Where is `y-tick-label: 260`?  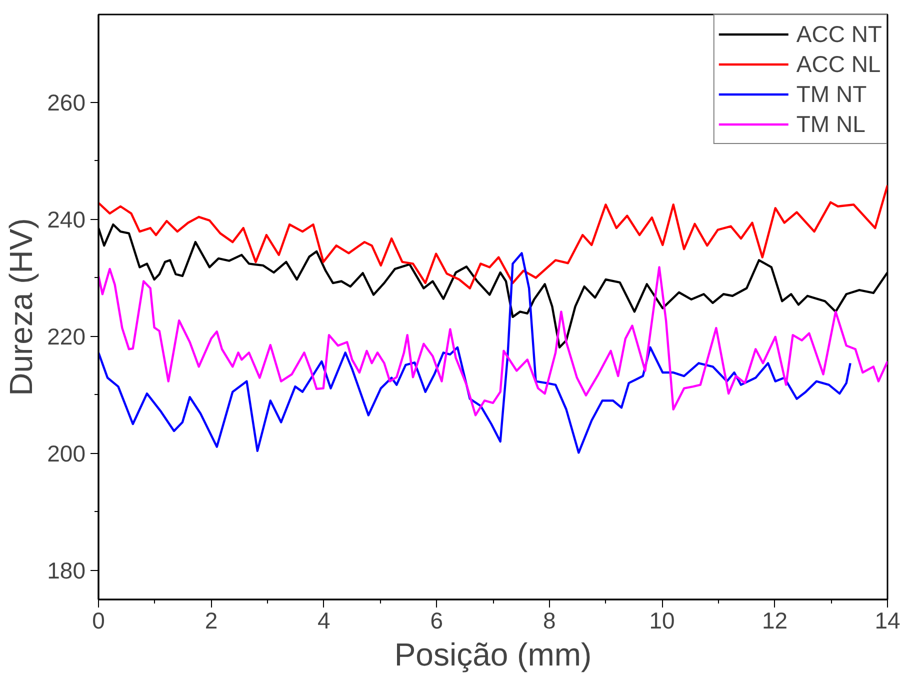
y-tick-label: 260 is located at coordinates (66, 102).